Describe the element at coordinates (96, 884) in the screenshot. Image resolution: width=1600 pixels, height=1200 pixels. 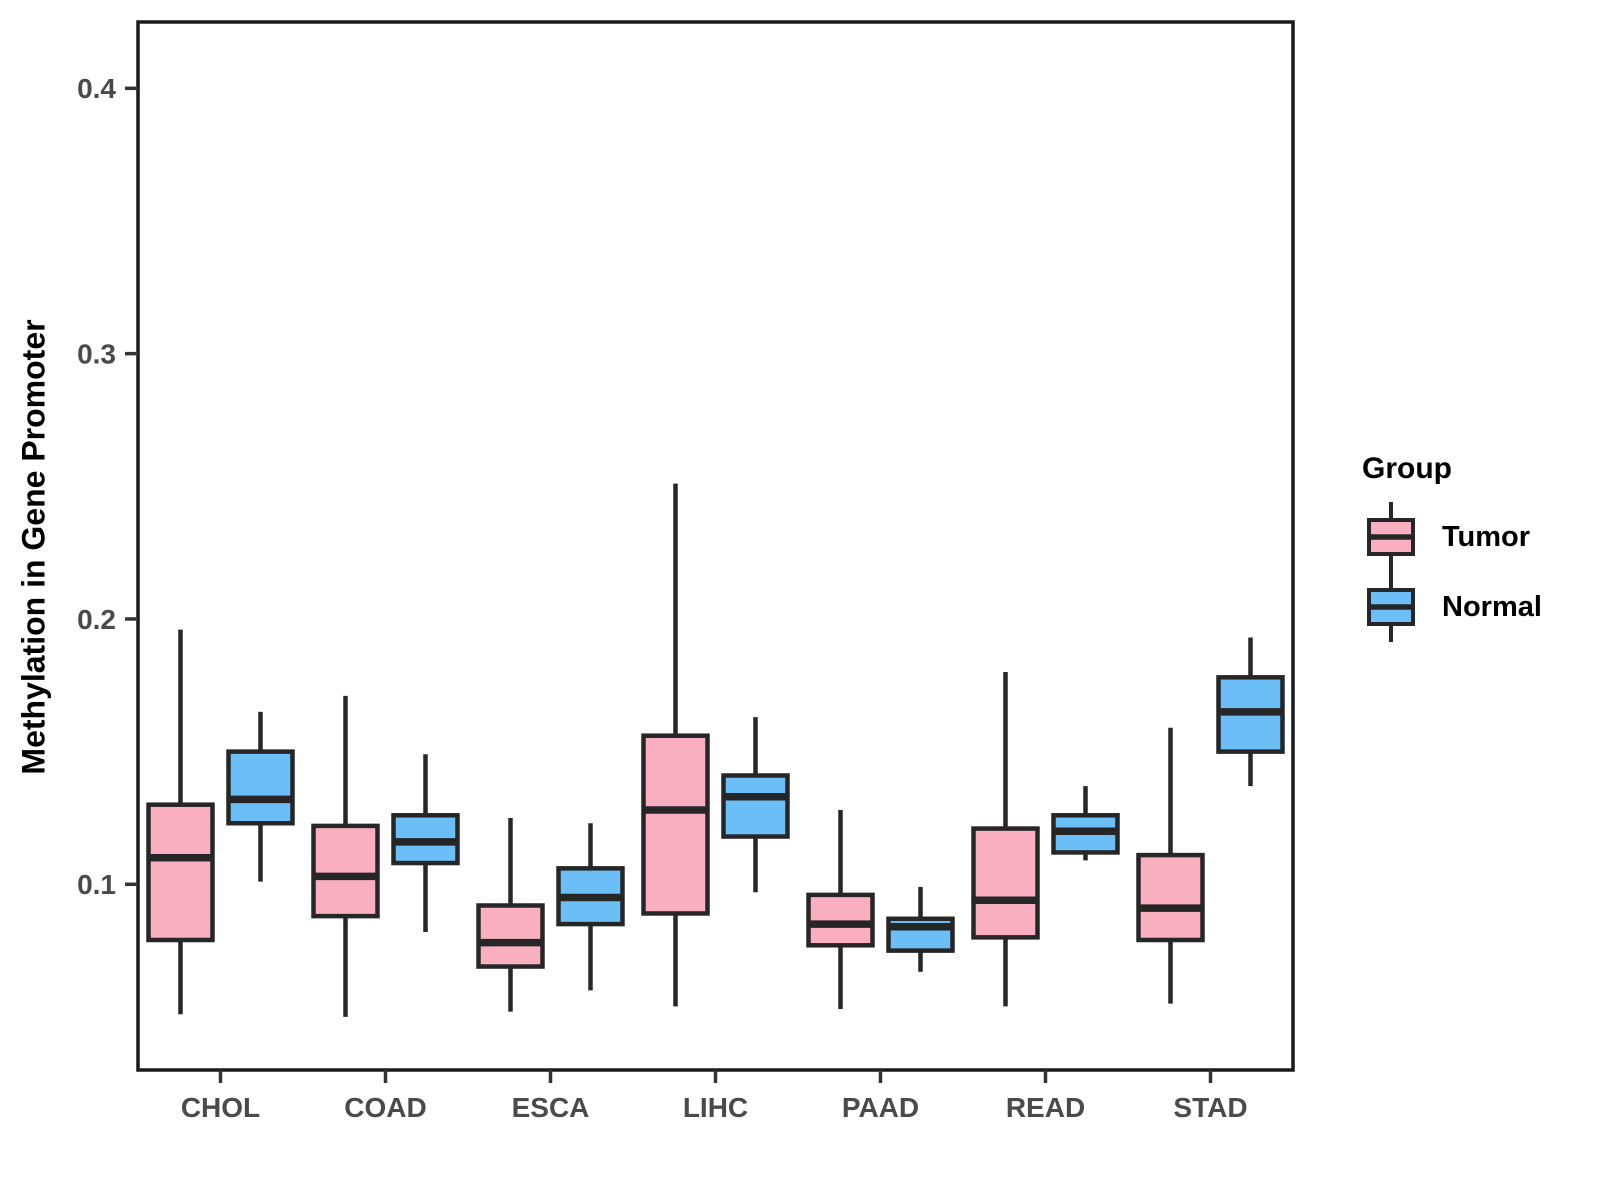
I see `y-tick-label: 0.1` at that location.